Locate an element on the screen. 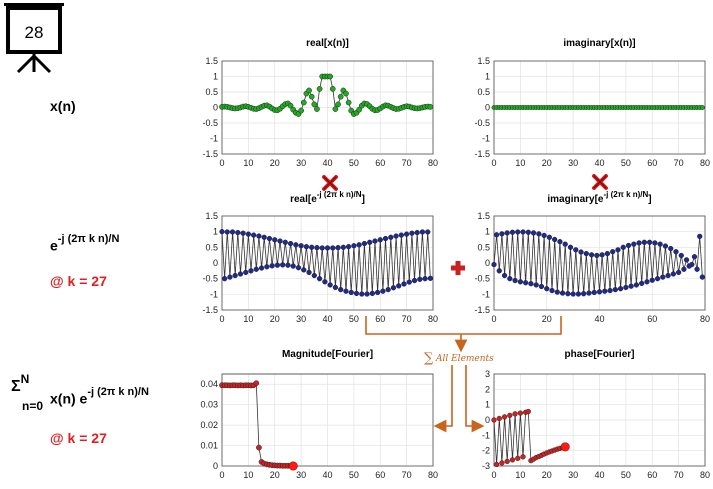 The height and width of the screenshot is (489, 713). kernel-base: e is located at coordinates (54, 245).